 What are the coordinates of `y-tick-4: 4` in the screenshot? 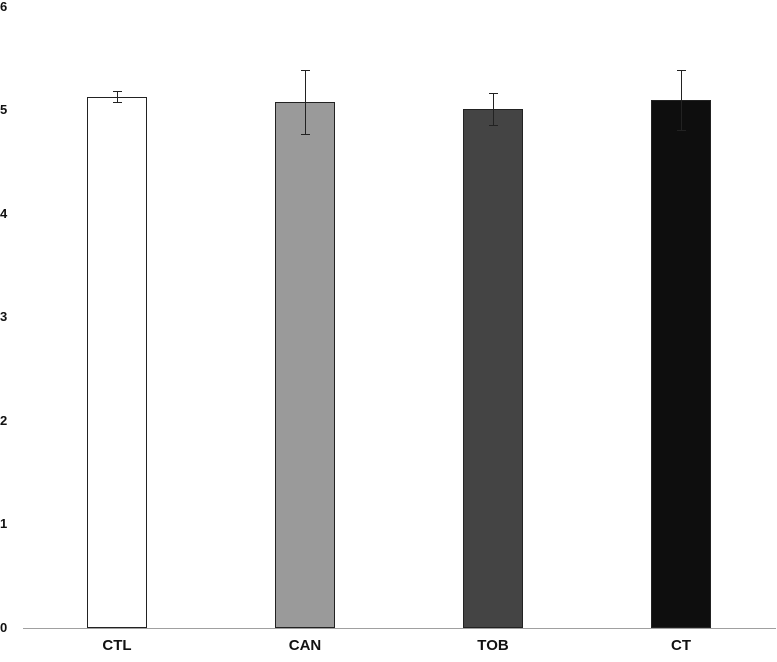 It's located at (4, 213).